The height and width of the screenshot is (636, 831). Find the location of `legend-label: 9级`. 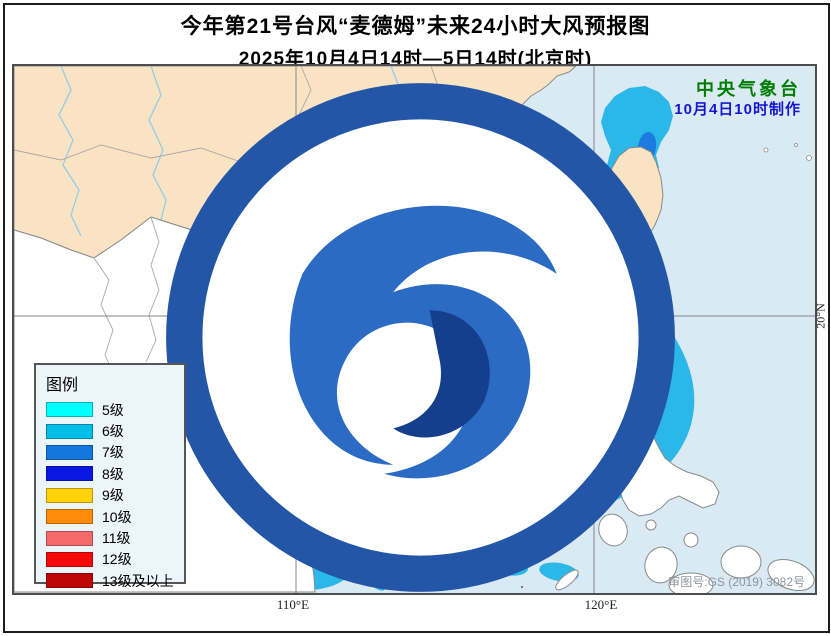

legend-label: 9级 is located at coordinates (113, 495).